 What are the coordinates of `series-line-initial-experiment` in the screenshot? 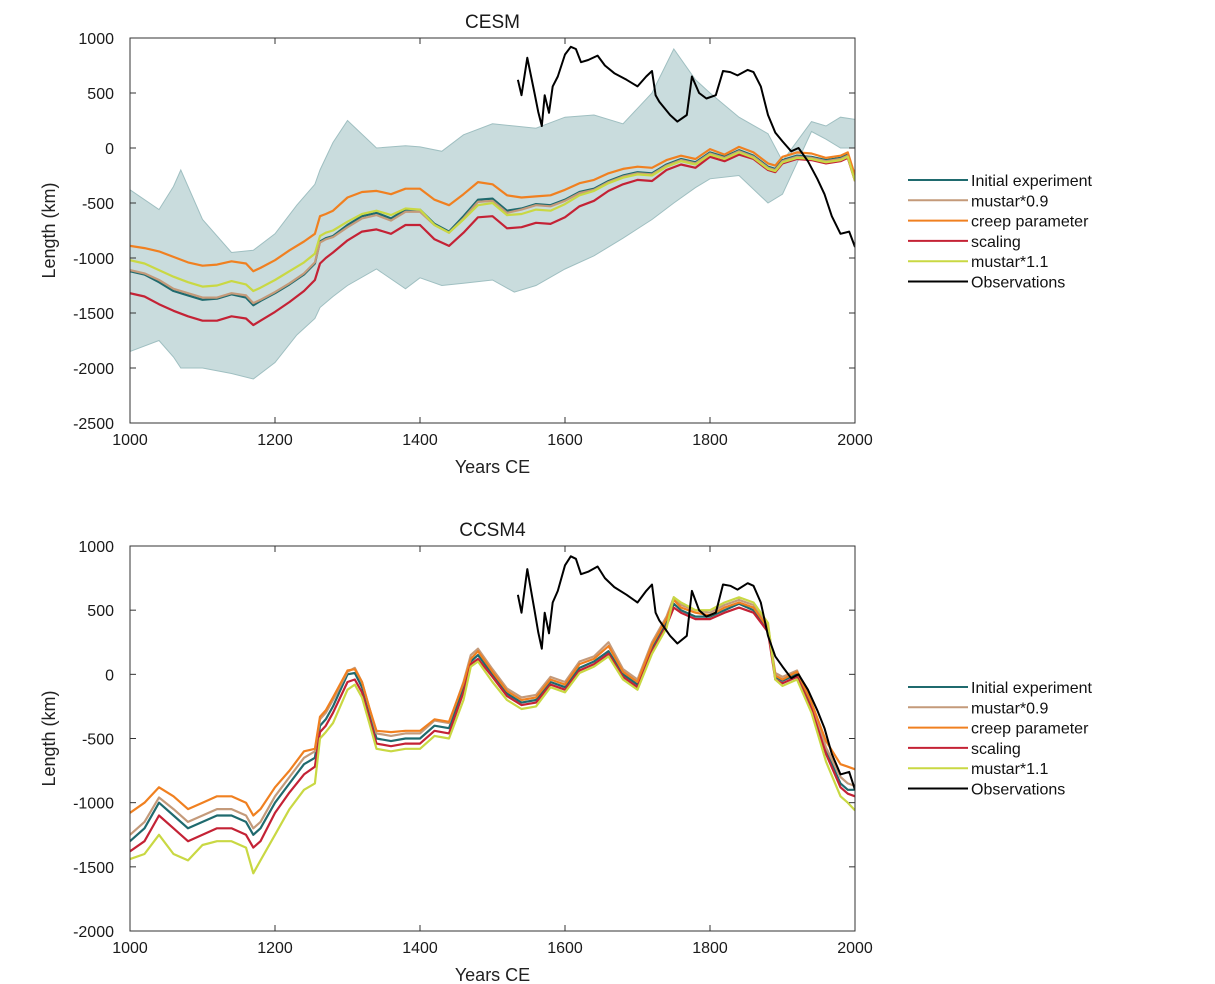 It's located at (492, 722).